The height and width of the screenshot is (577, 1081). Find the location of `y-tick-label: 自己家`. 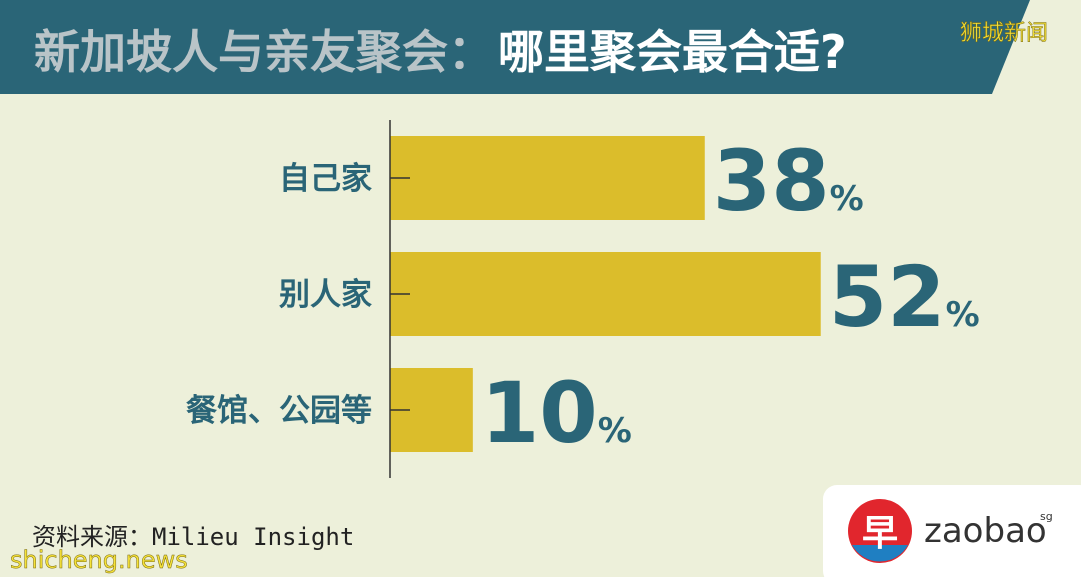

y-tick-label: 自己家 is located at coordinates (325, 179).